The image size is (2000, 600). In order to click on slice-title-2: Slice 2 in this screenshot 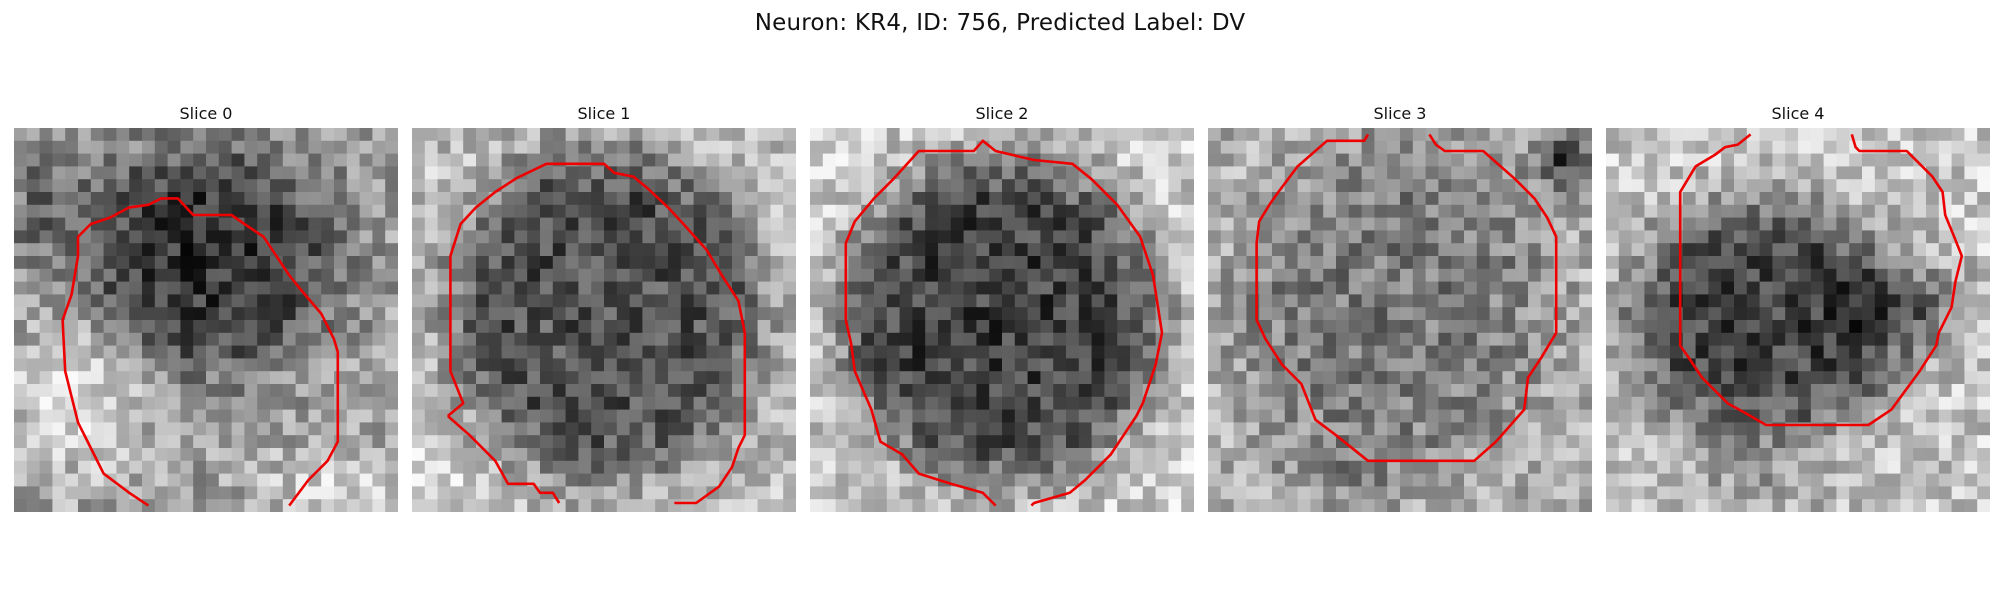, I will do `click(1002, 113)`.